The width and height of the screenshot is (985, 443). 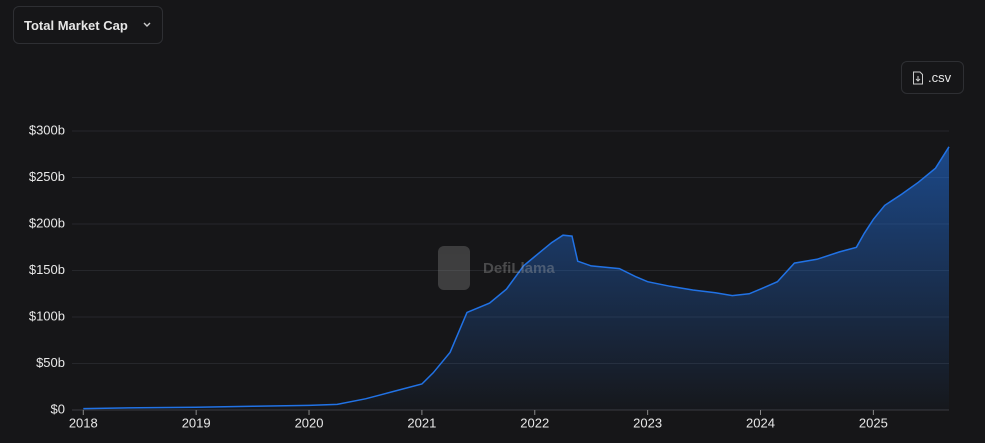 I want to click on y-tick-label: $300b, so click(x=47, y=129).